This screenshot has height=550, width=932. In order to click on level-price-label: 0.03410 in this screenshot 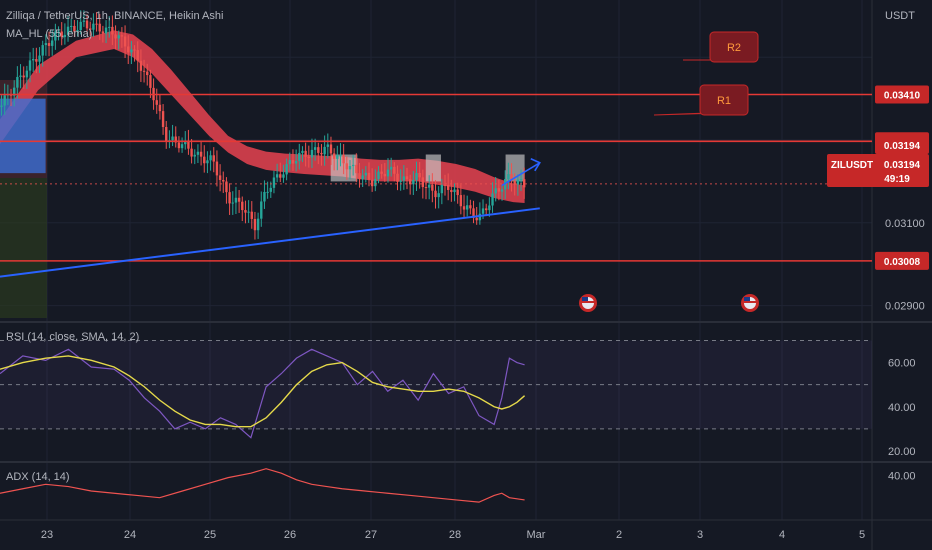, I will do `click(902, 96)`.